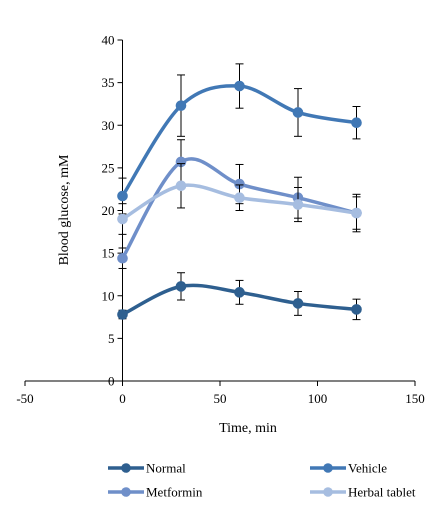 The image size is (444, 510). What do you see at coordinates (122, 398) in the screenshot?
I see `x-tick-label: 0` at bounding box center [122, 398].